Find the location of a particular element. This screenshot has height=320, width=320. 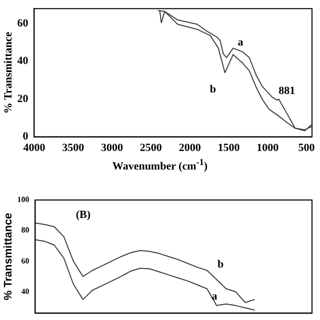

x-tick-label: 2000 is located at coordinates (190, 148).